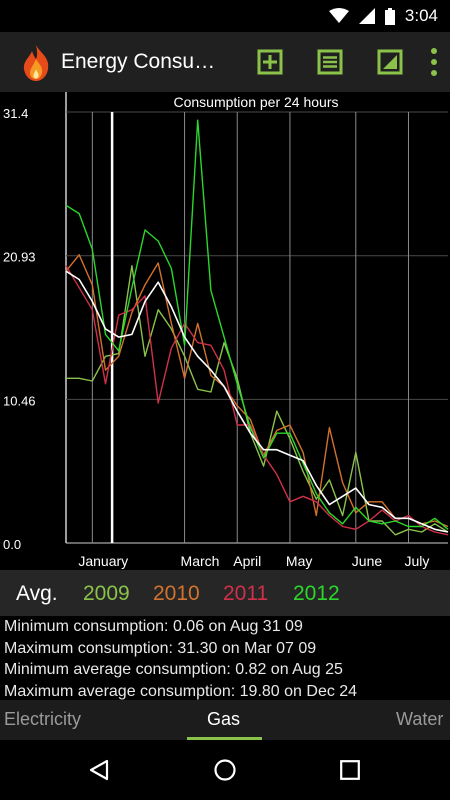 This screenshot has width=450, height=800. Describe the element at coordinates (200, 561) in the screenshot. I see `x-tick-label: March` at that location.